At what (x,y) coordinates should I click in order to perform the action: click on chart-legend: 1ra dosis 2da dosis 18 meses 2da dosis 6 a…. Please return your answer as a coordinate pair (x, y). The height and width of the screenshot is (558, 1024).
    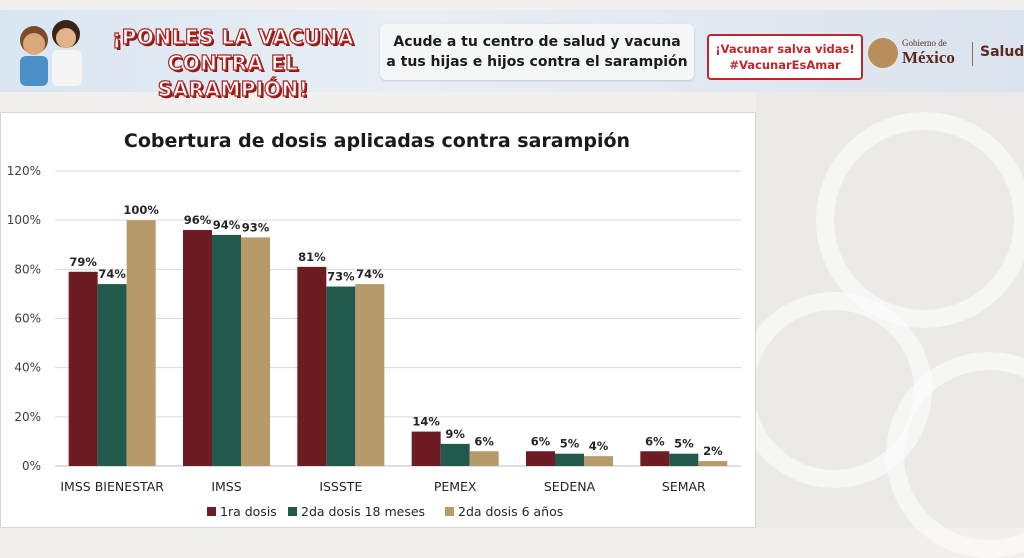
    Looking at the image, I should click on (385, 511).